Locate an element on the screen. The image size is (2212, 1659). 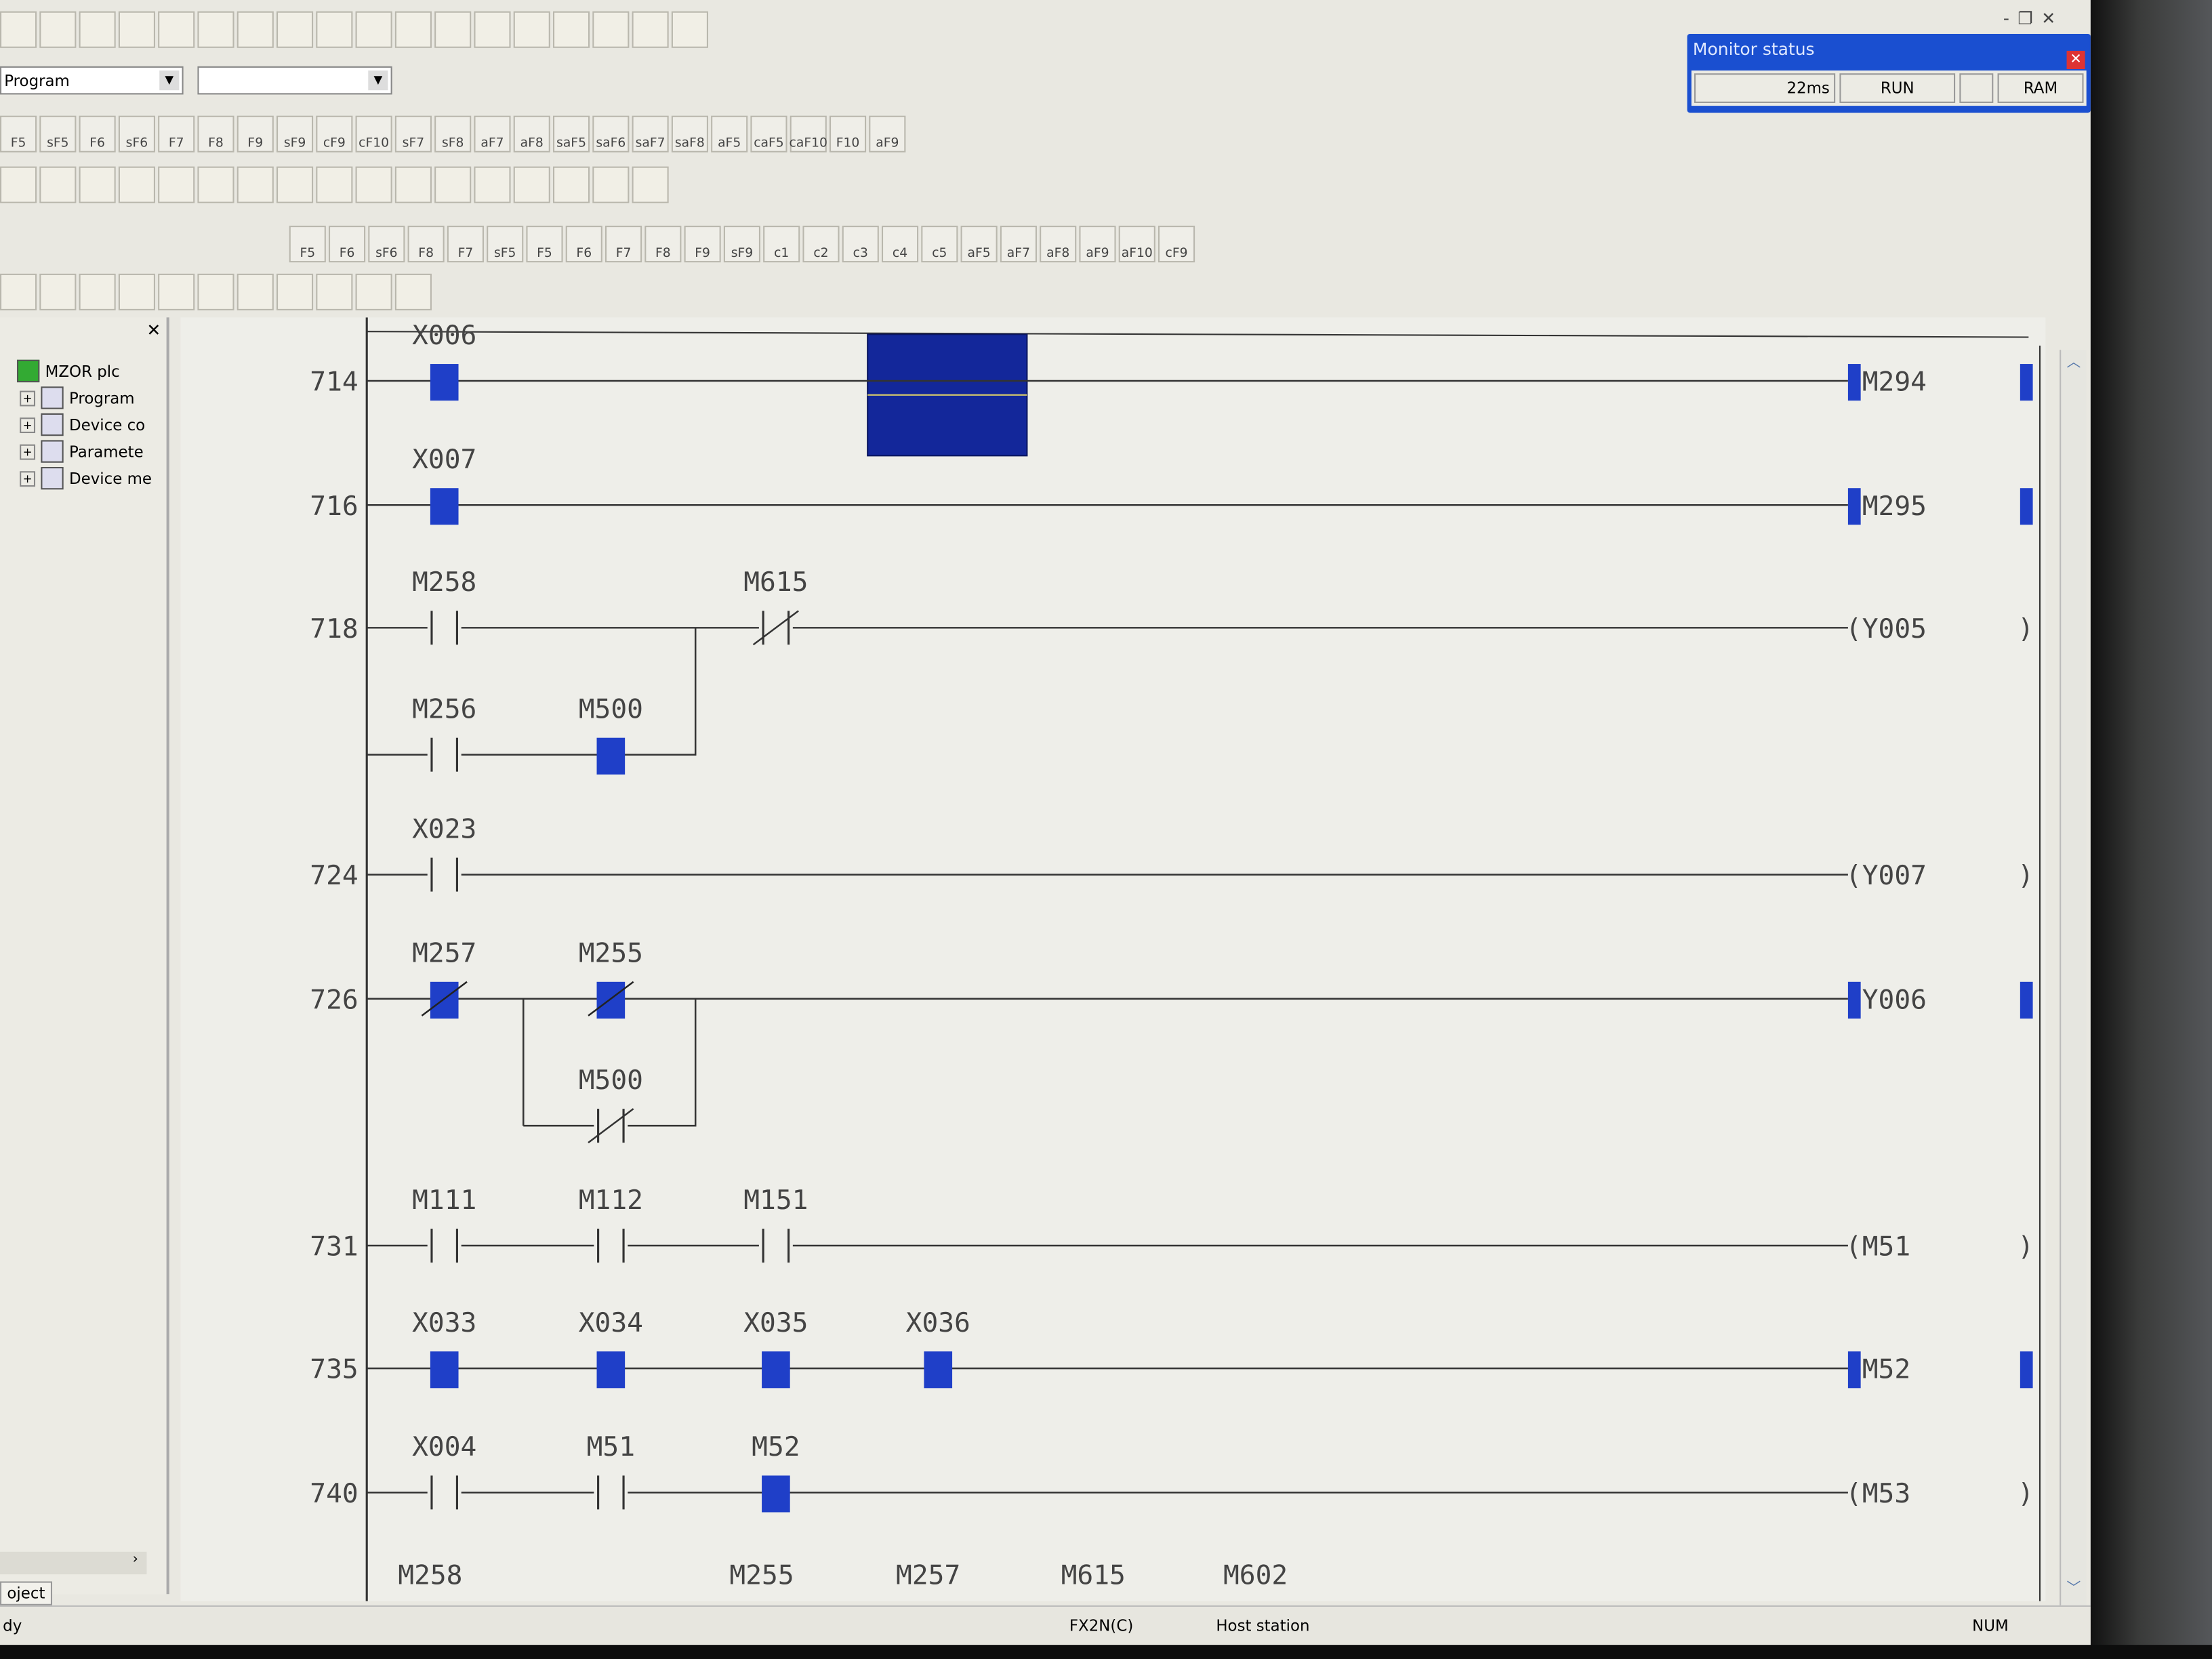
coil-y006-on is located at coordinates (1854, 1000).